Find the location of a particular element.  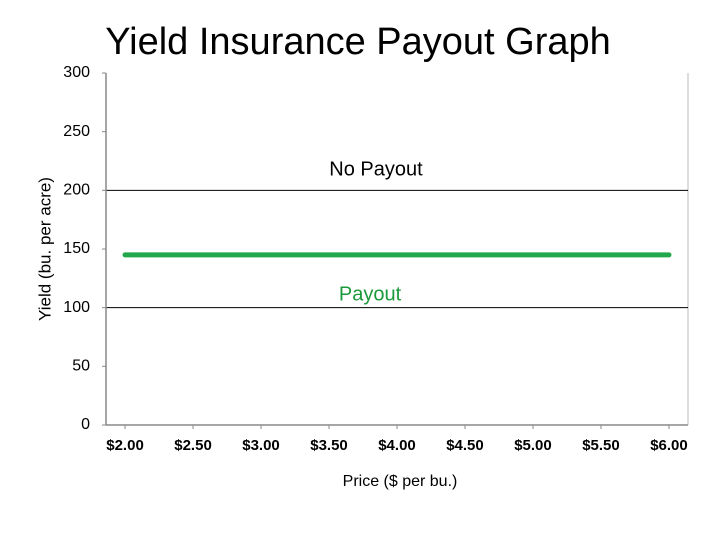

x-tick-label: $5.50 is located at coordinates (601, 445).